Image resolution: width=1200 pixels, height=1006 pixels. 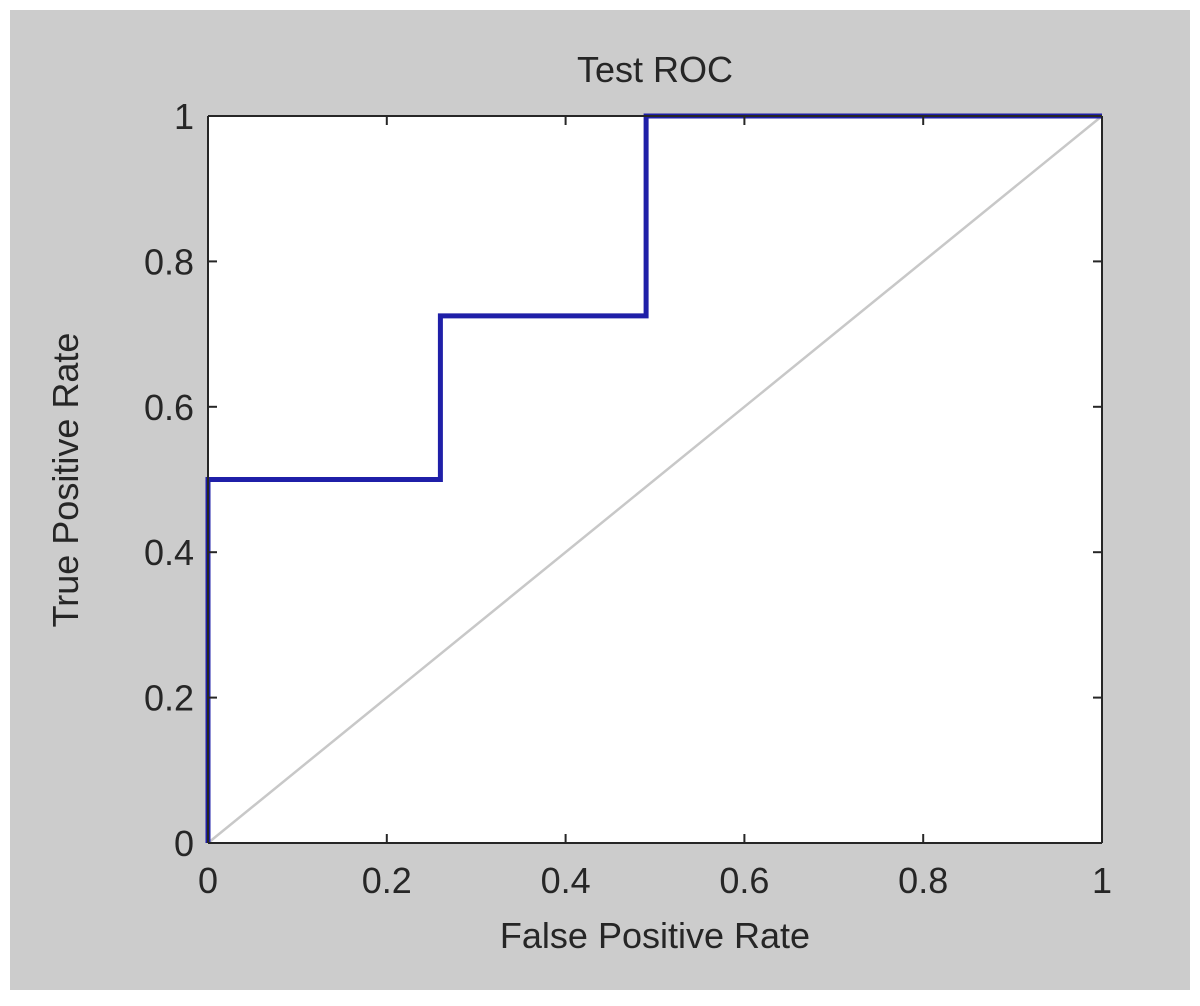 What do you see at coordinates (169, 407) in the screenshot?
I see `y-tick-label: 0.6` at bounding box center [169, 407].